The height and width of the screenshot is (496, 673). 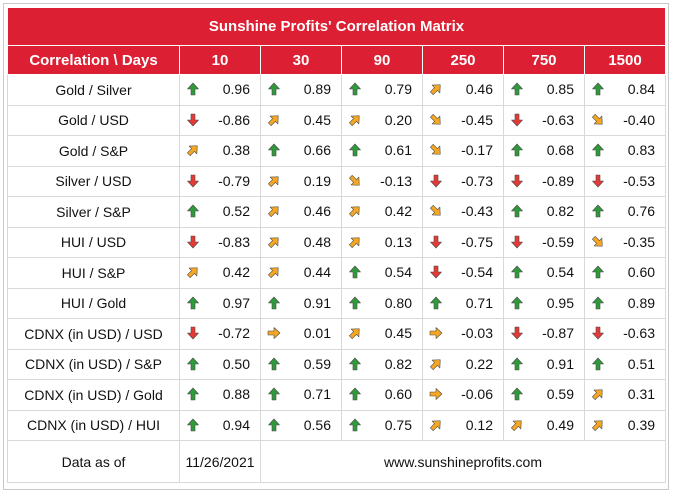 What do you see at coordinates (560, 150) in the screenshot?
I see `correlation-value: 0.68` at bounding box center [560, 150].